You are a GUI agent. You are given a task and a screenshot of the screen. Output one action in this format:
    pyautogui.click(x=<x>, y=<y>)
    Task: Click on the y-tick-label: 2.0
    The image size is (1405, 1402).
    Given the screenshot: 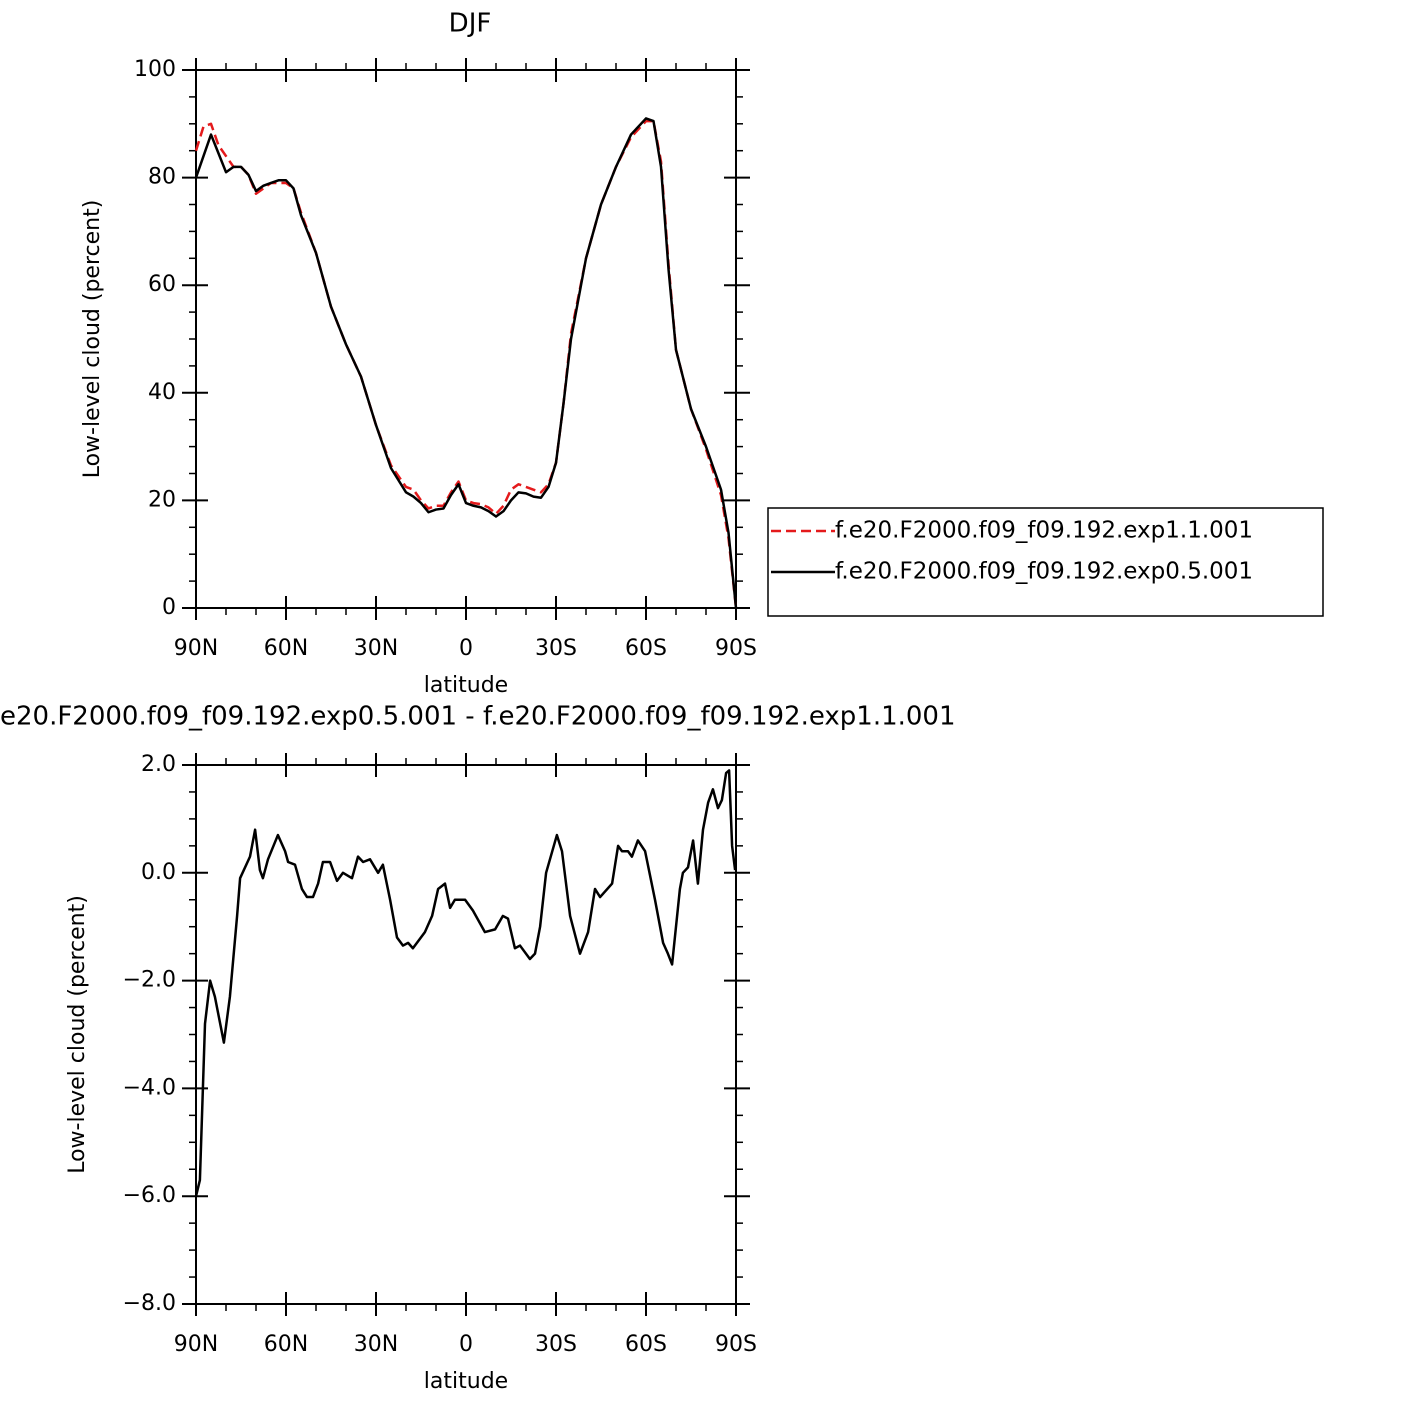 What is the action you would take?
    pyautogui.click(x=158, y=764)
    